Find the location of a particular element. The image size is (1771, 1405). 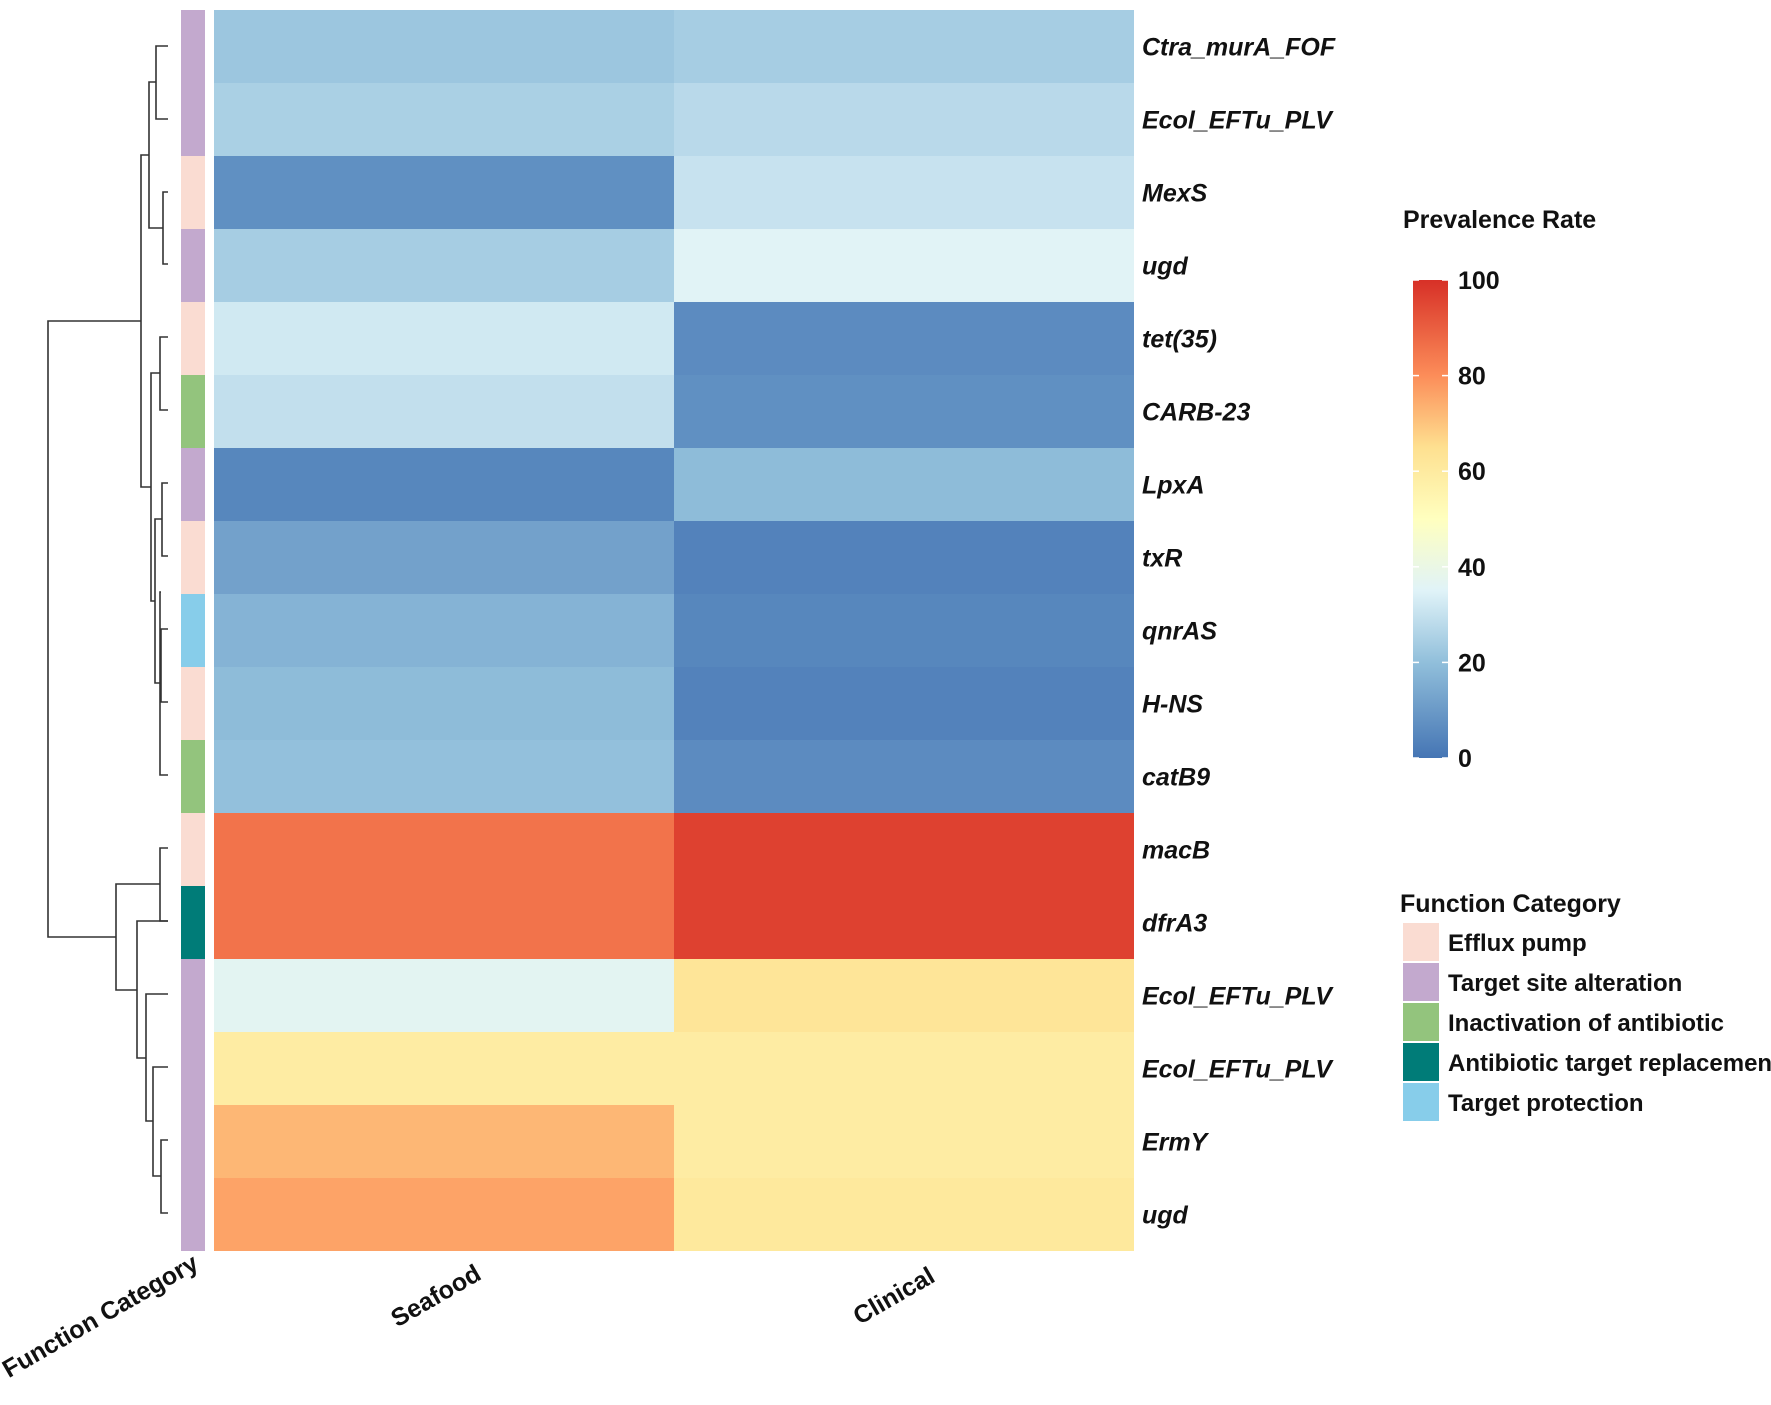

legend-label-target-protection: Target protection is located at coordinates (1546, 1103).